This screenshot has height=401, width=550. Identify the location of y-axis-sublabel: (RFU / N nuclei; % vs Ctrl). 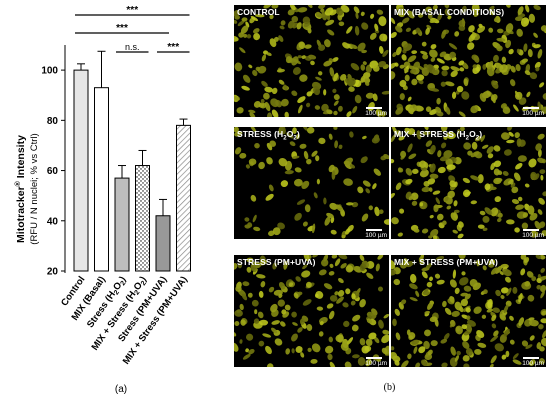
(34, 188).